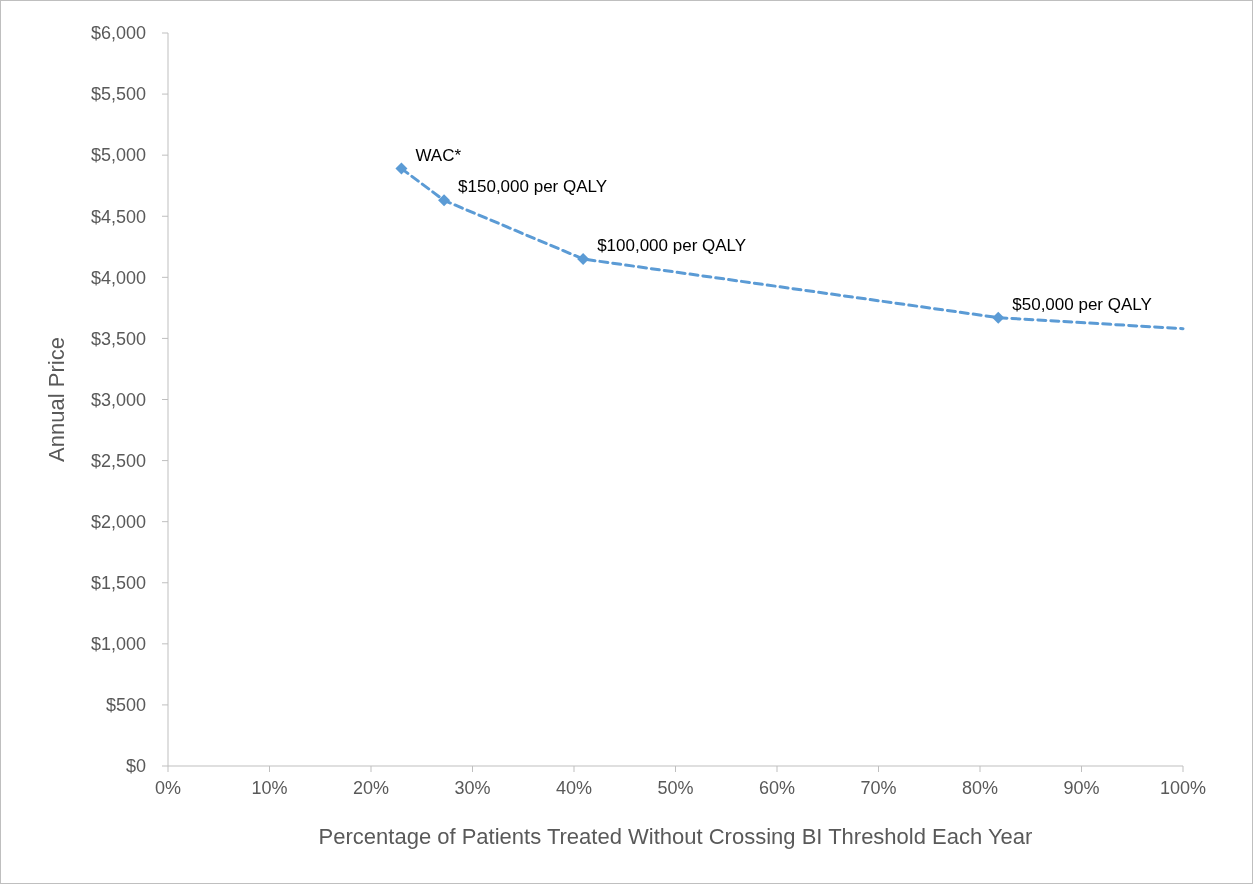 The width and height of the screenshot is (1253, 884). What do you see at coordinates (1183, 788) in the screenshot?
I see `x-tick-label: 100%` at bounding box center [1183, 788].